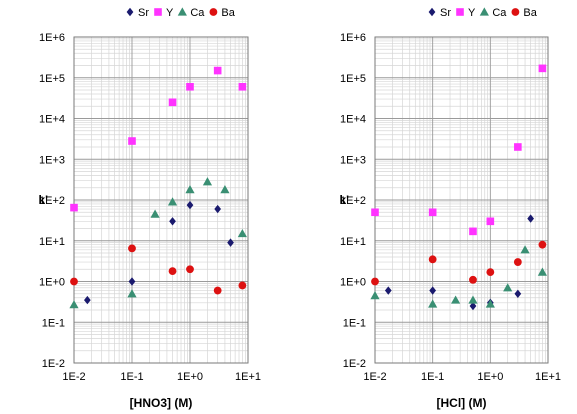  Describe the element at coordinates (462, 403) in the screenshot. I see `x-axis-label: [HCl] (M)` at that location.